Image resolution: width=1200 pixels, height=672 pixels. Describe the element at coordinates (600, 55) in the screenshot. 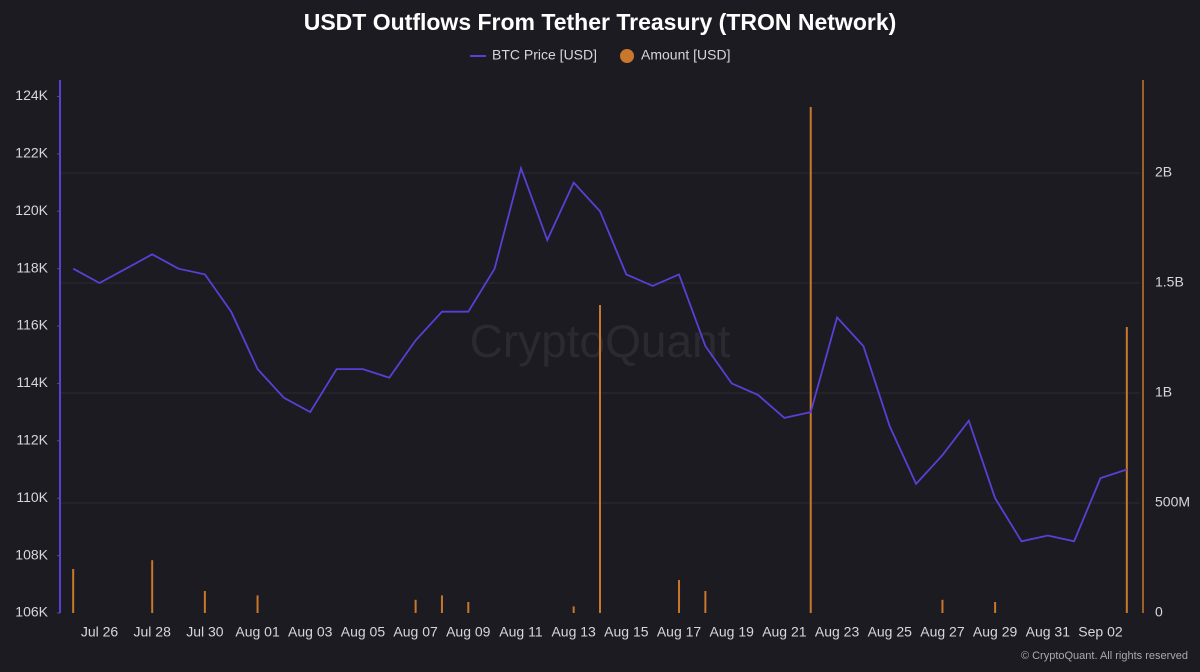

I see `legend: BTC Price [USD] Amount [USD]` at that location.